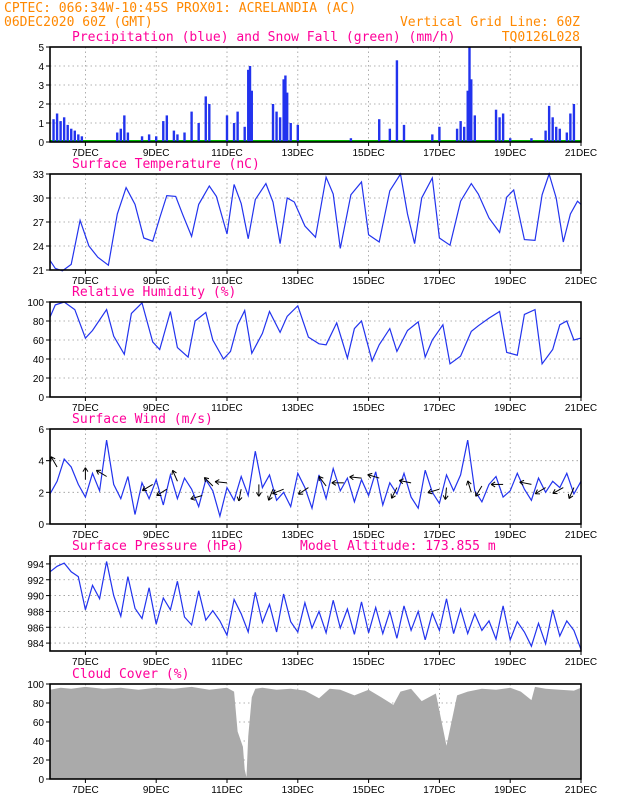 The image size is (618, 800). What do you see at coordinates (39, 199) in the screenshot?
I see `temperature-ytick-label: 30` at bounding box center [39, 199].